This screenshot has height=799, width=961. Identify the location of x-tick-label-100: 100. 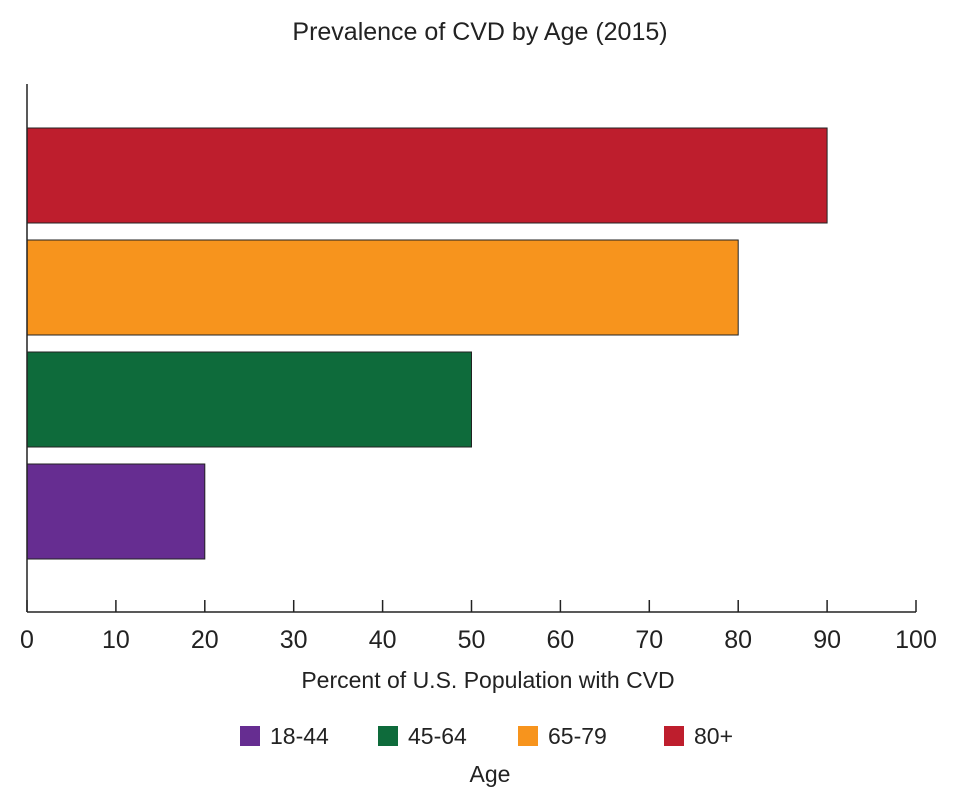
(916, 640).